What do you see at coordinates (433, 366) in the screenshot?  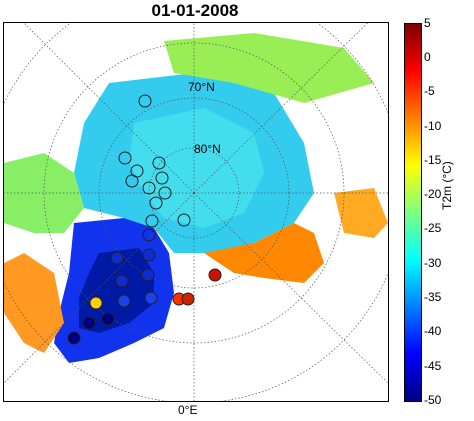 I see `colorbar-tick: -45` at bounding box center [433, 366].